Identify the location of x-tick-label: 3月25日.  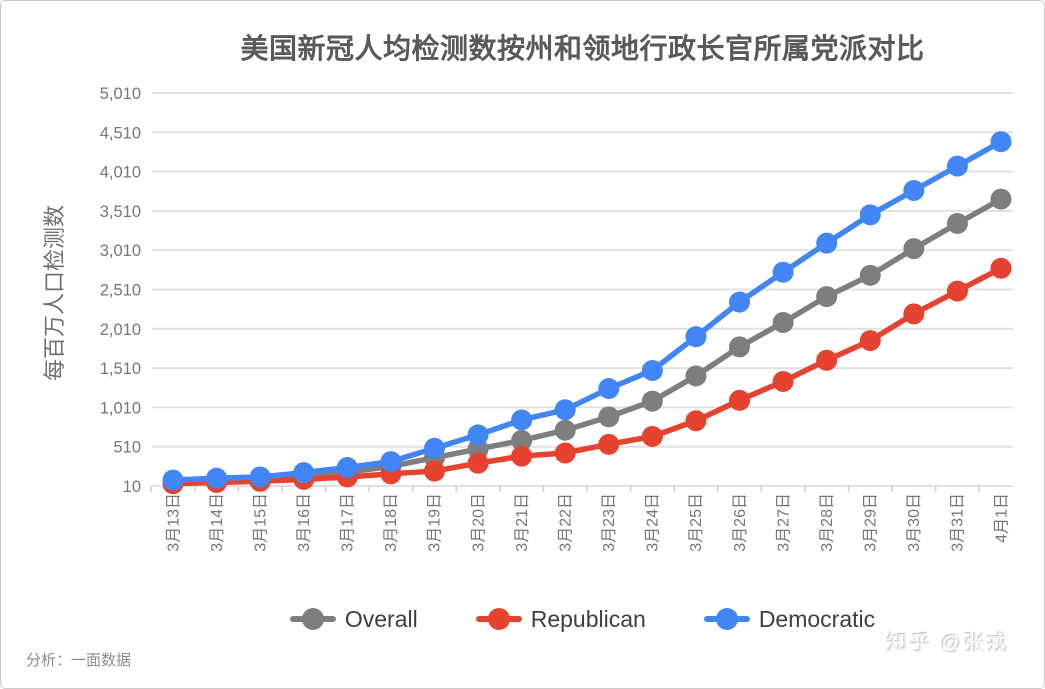
(696, 522).